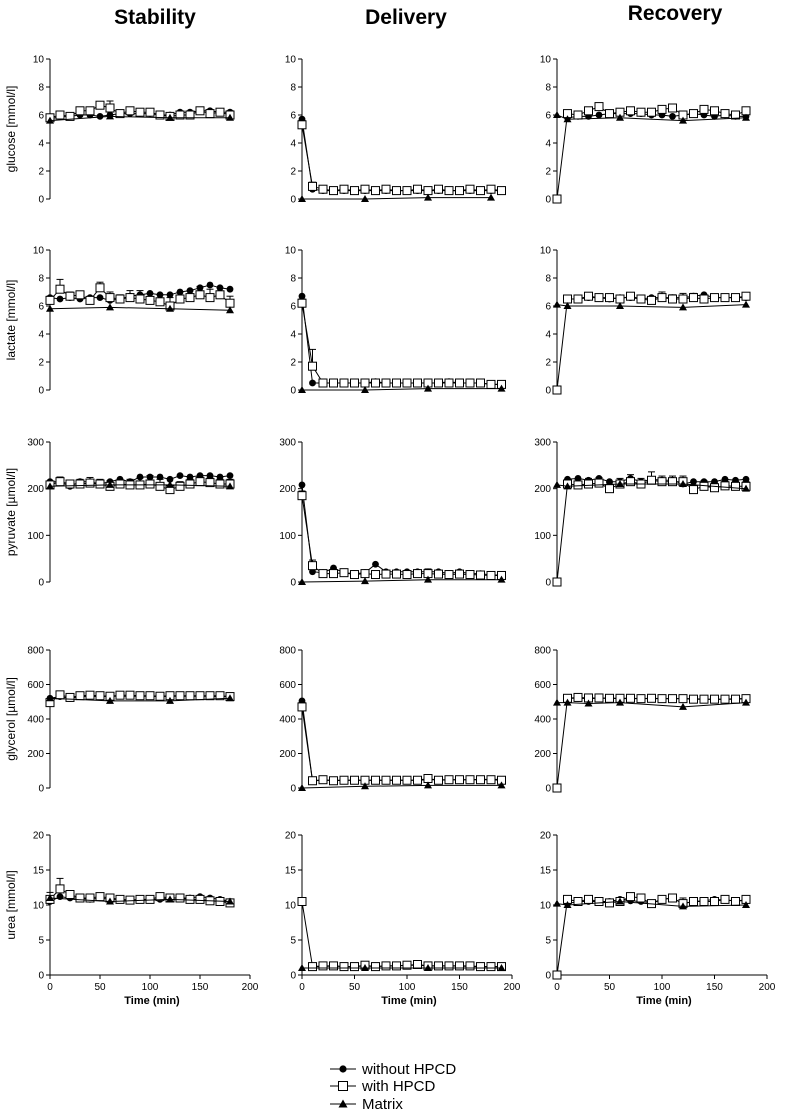 The width and height of the screenshot is (788, 1114). What do you see at coordinates (542, 536) in the screenshot?
I see `y-tick-label: 100` at bounding box center [542, 536].